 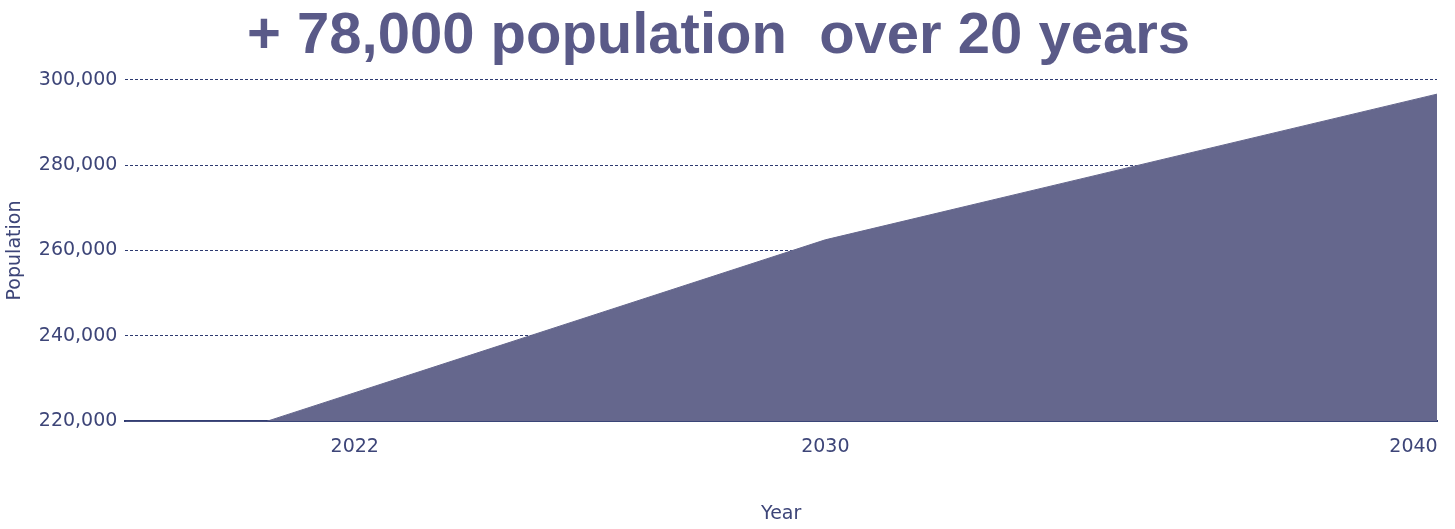 I want to click on x-tick-label: 2030, so click(x=825, y=444).